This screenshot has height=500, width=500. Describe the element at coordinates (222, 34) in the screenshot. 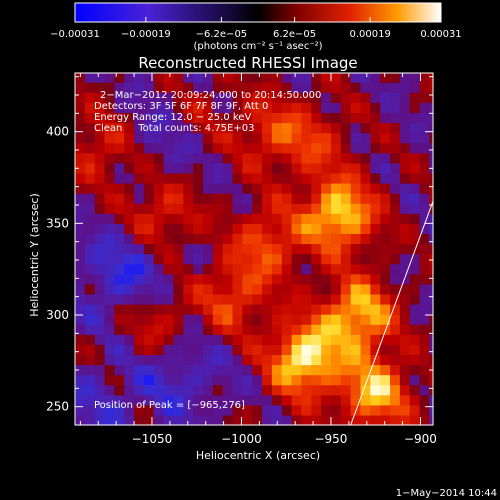

I see `colorbar-tick-label: −6.2e−05` at that location.